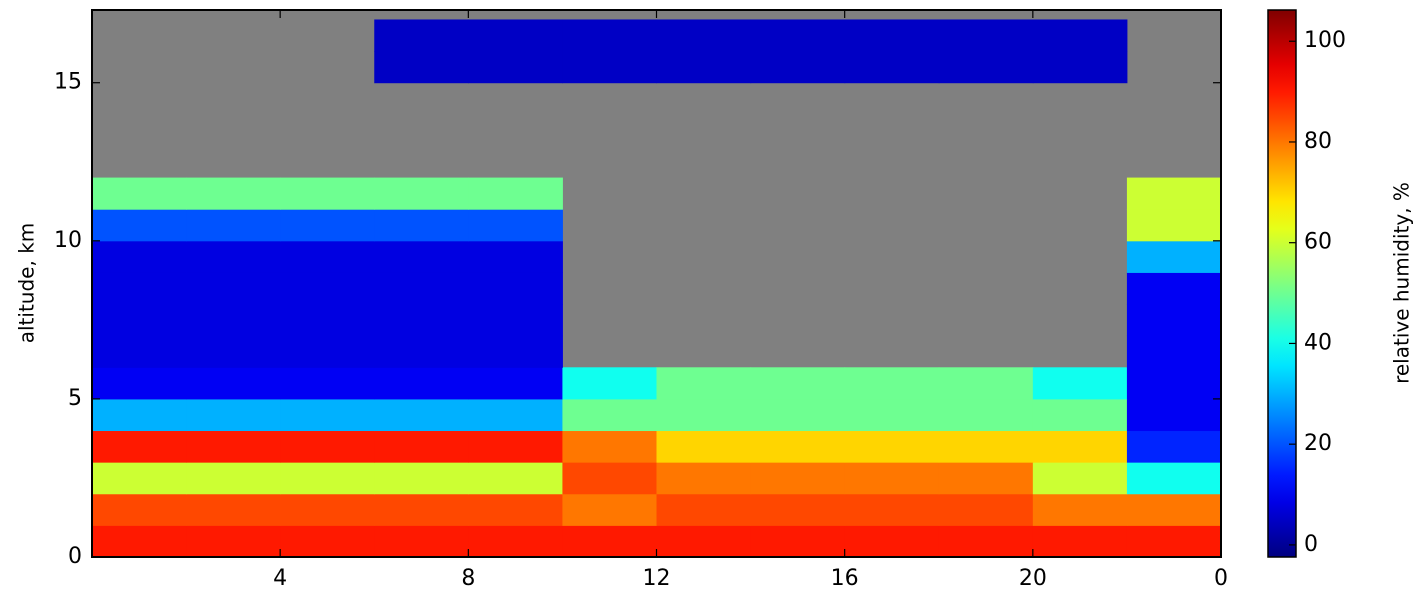  Describe the element at coordinates (1221, 578) in the screenshot. I see `x-tick-label: 0` at that location.